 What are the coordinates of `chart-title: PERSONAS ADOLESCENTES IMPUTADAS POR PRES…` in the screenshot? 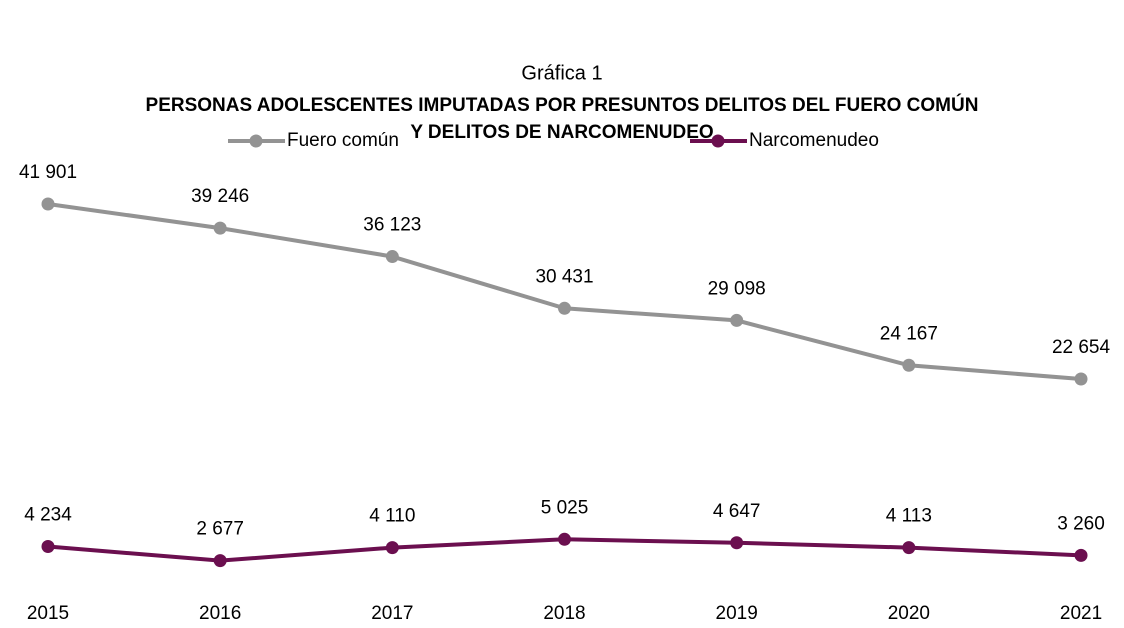 It's located at (562, 105).